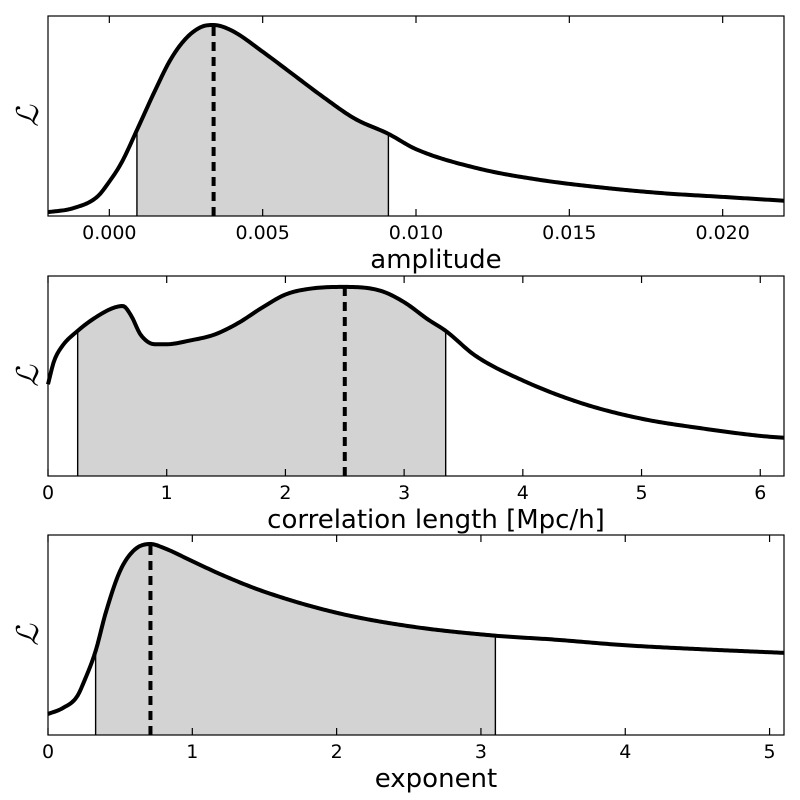  Describe the element at coordinates (435, 260) in the screenshot. I see `x-axis-label: amplitude` at that location.